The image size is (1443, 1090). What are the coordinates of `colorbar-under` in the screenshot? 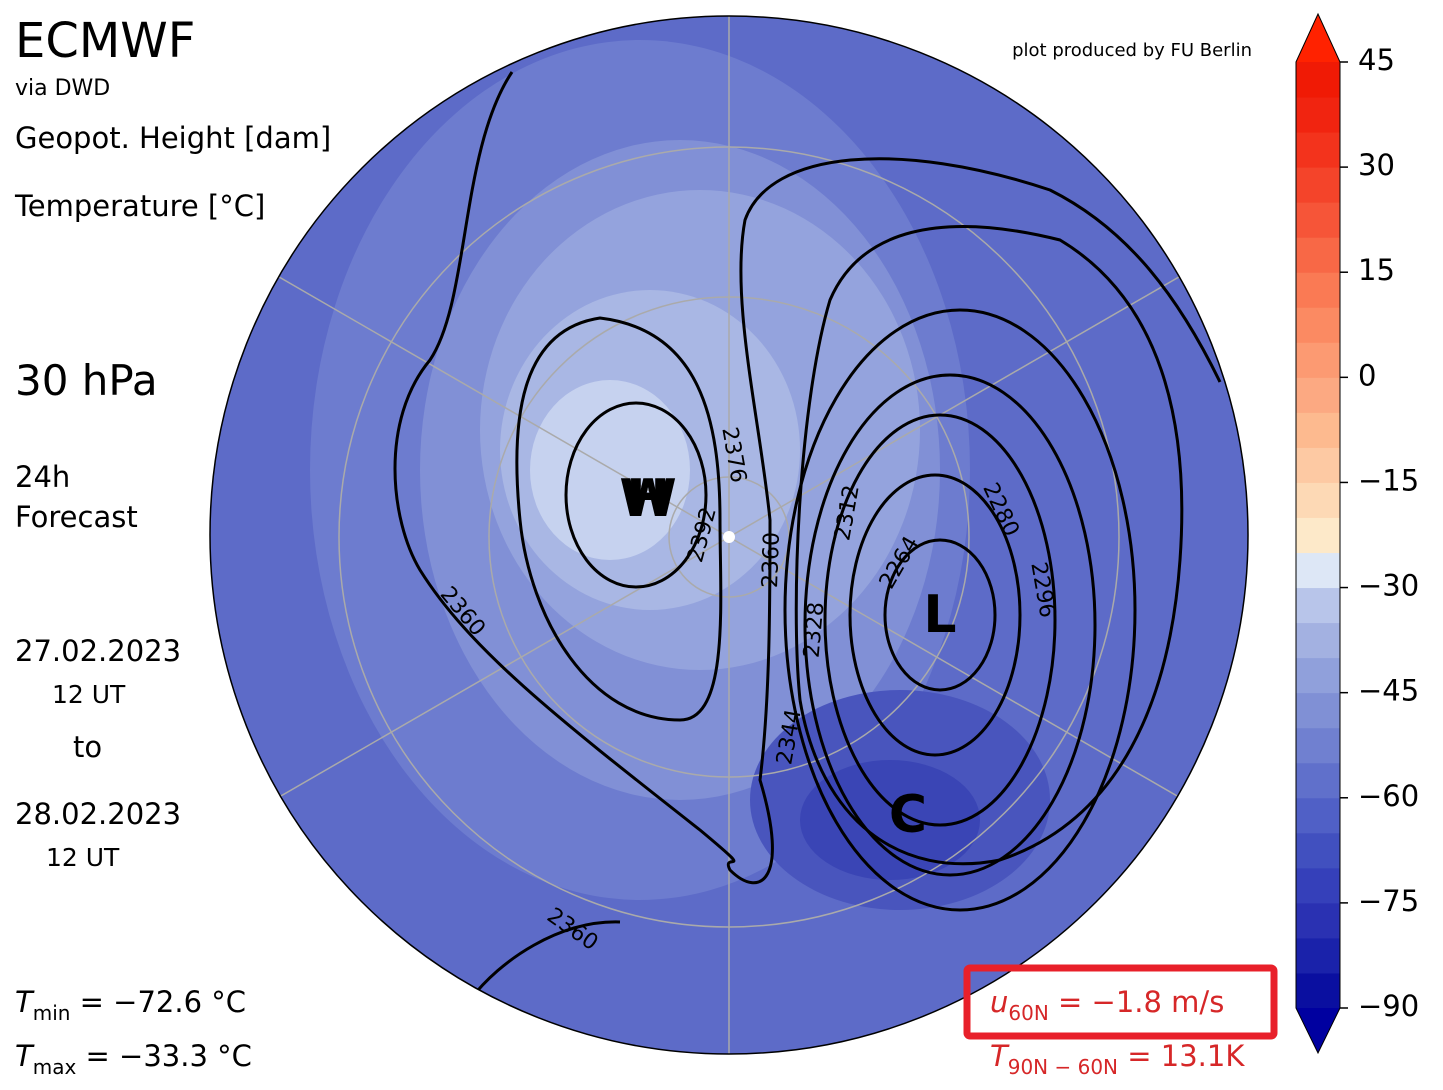 It's located at (1318, 1030).